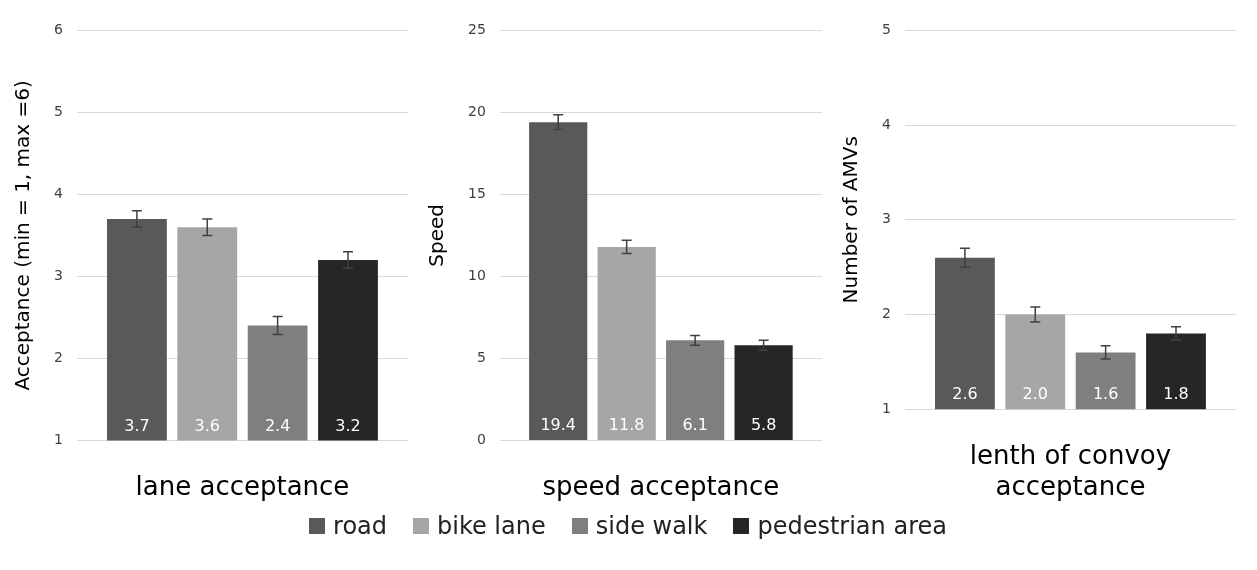  What do you see at coordinates (436, 235) in the screenshot?
I see `y-axis-title: Speed` at bounding box center [436, 235].